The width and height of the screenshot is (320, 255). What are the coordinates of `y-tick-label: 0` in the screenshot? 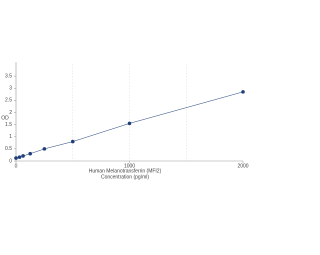 It's located at (10, 161).